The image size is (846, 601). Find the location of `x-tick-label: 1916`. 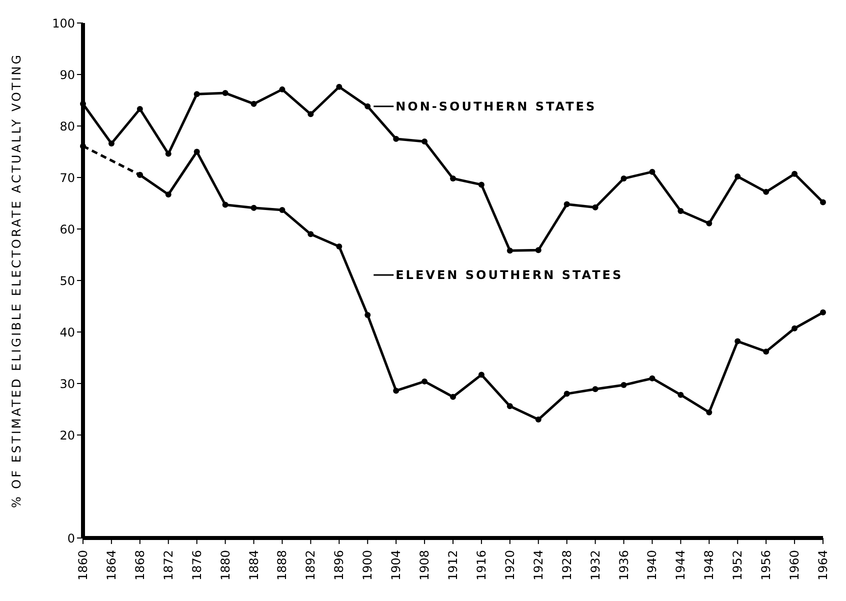

x-tick-label: 1916 is located at coordinates (481, 565).